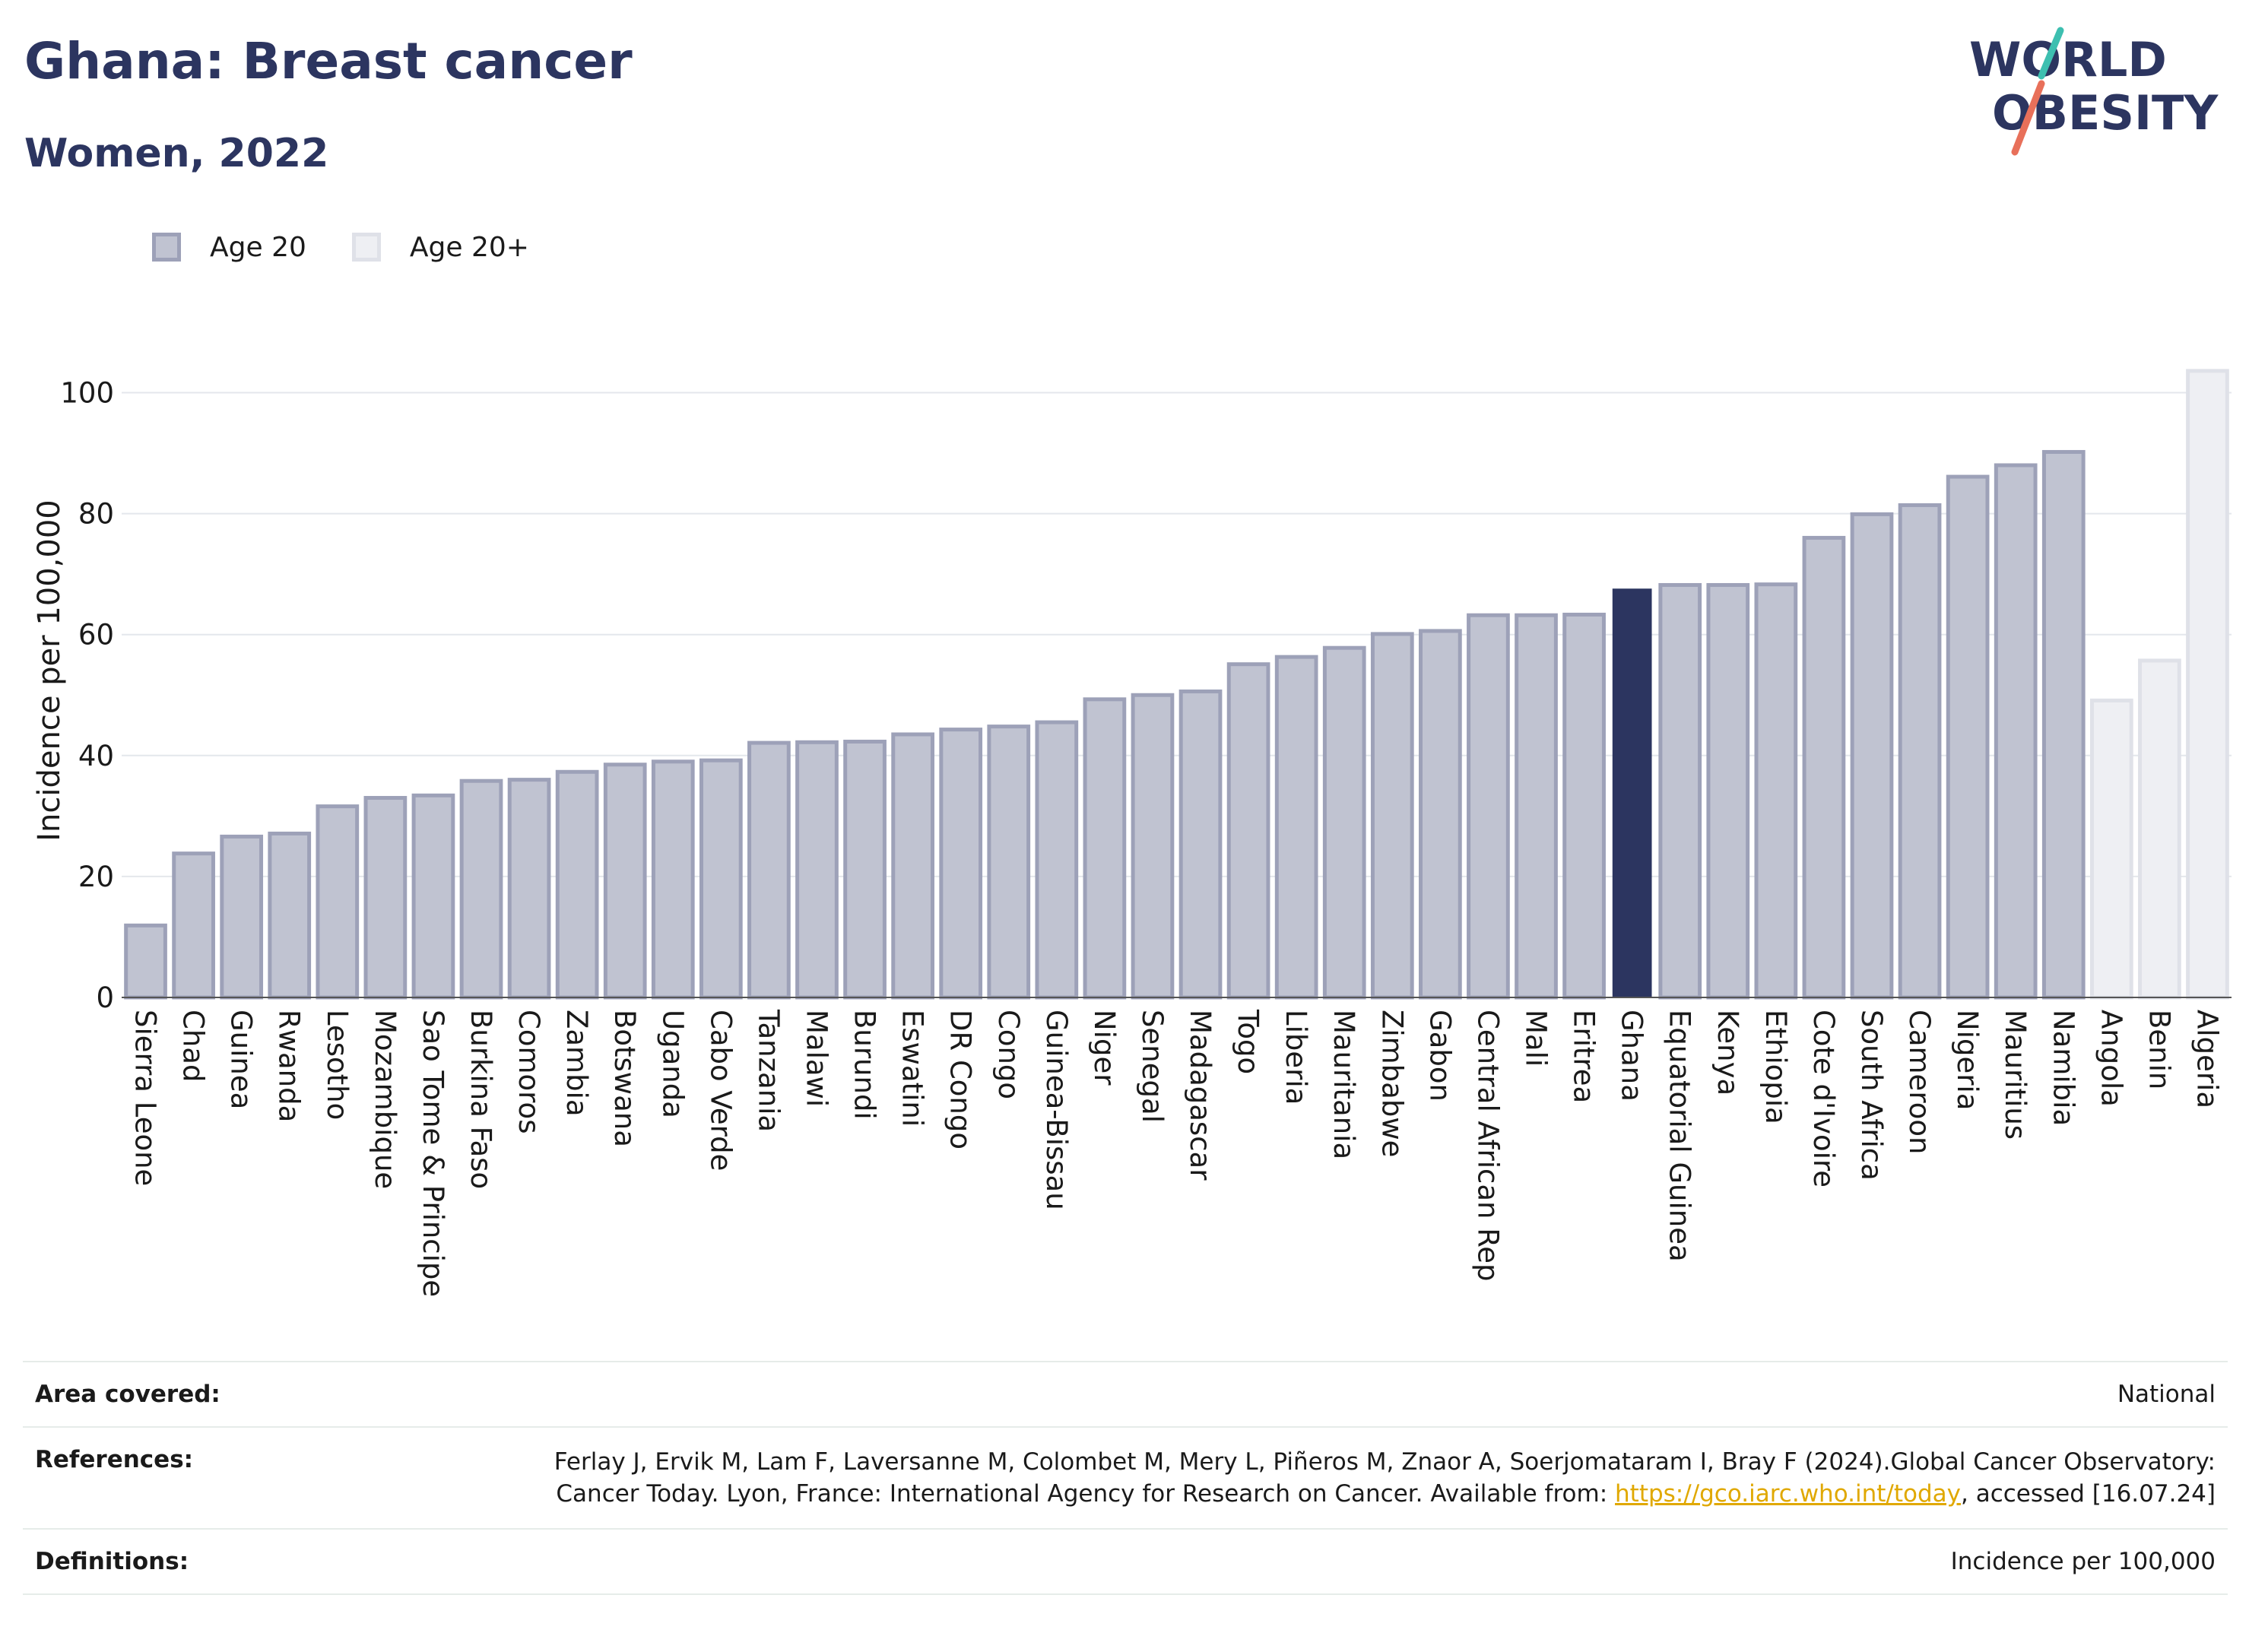  Describe the element at coordinates (912, 866) in the screenshot. I see `bar-eswatini` at that location.